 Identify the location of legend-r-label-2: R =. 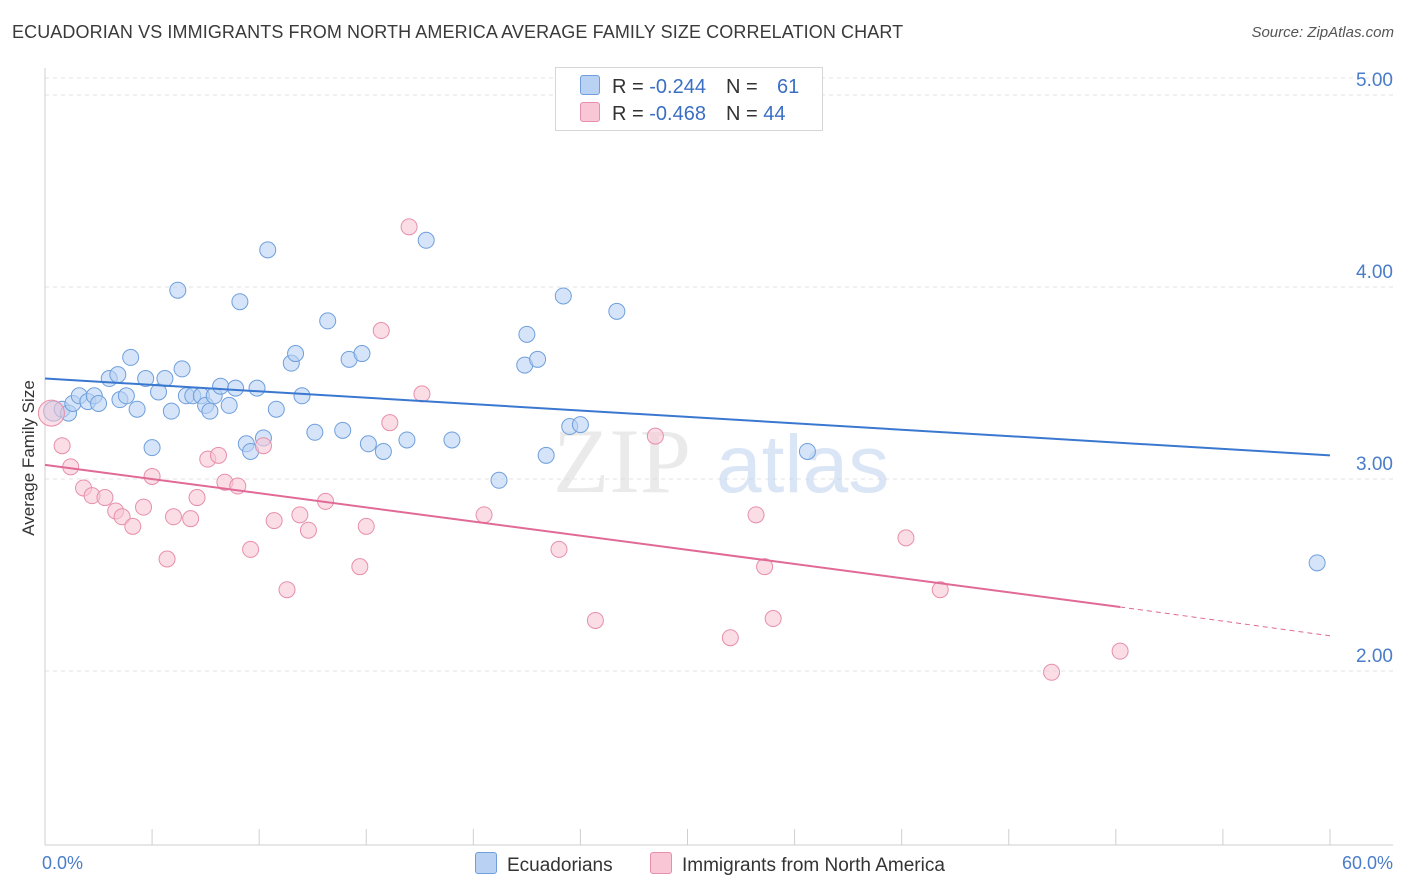
(631, 114).